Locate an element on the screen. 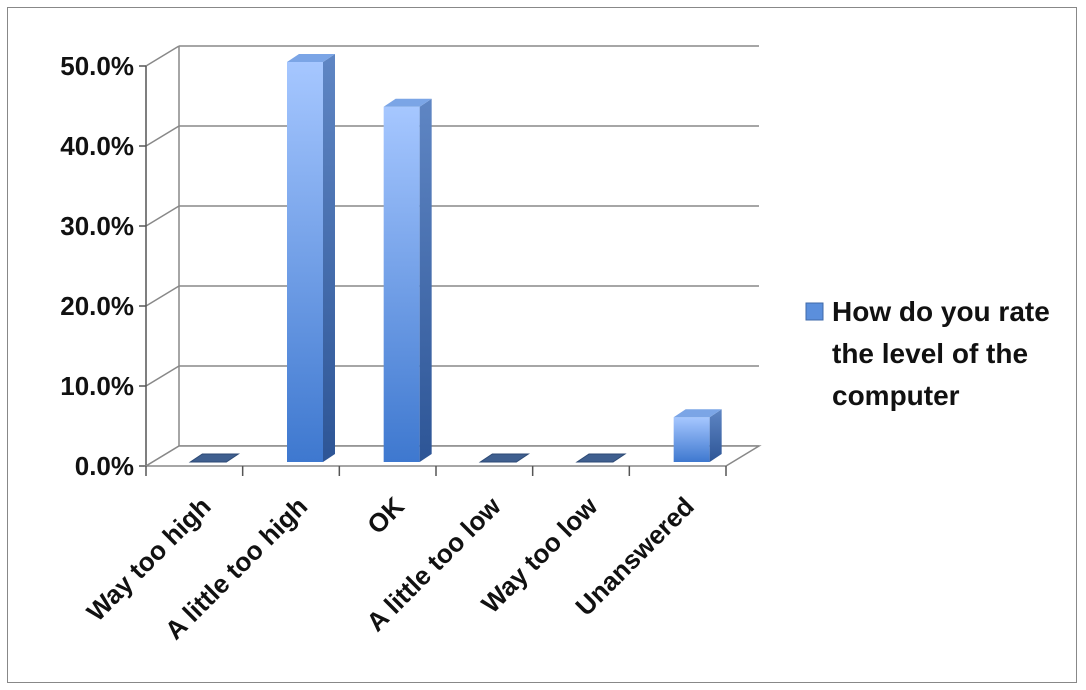  y-tick-label: 10.0% is located at coordinates (97, 386).